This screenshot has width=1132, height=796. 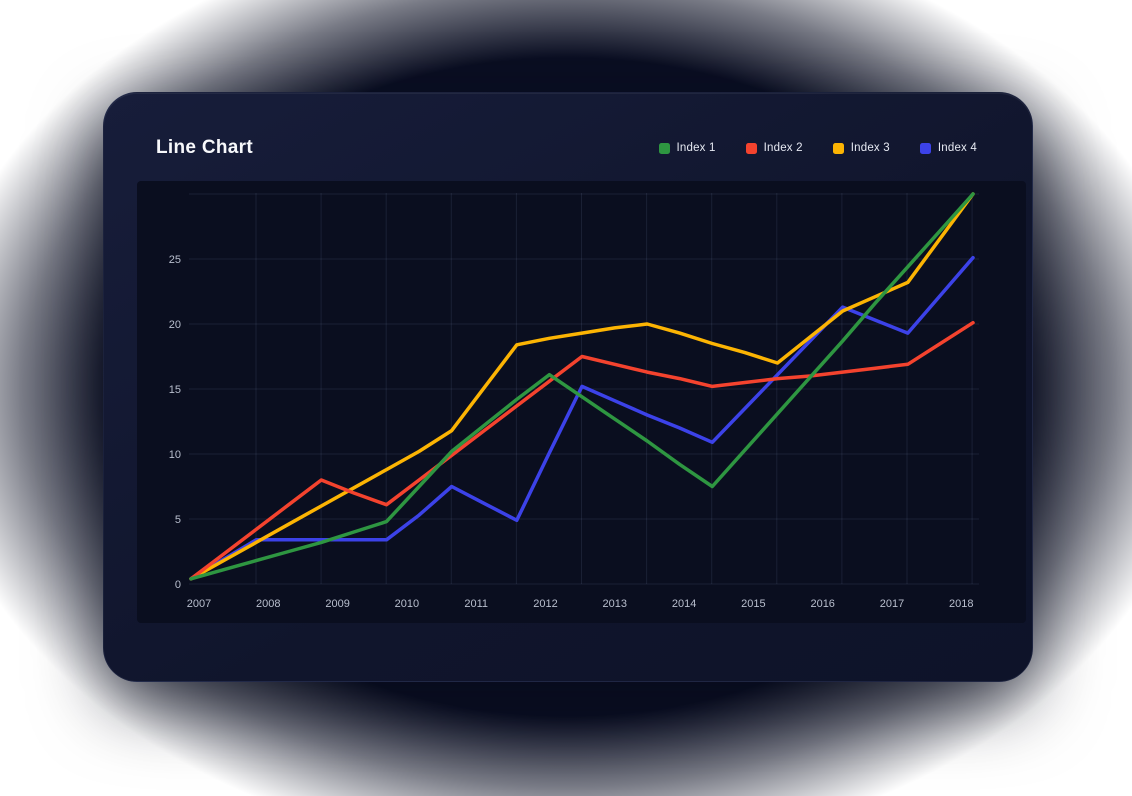 I want to click on y-axis-tick-label: 15, so click(x=175, y=390).